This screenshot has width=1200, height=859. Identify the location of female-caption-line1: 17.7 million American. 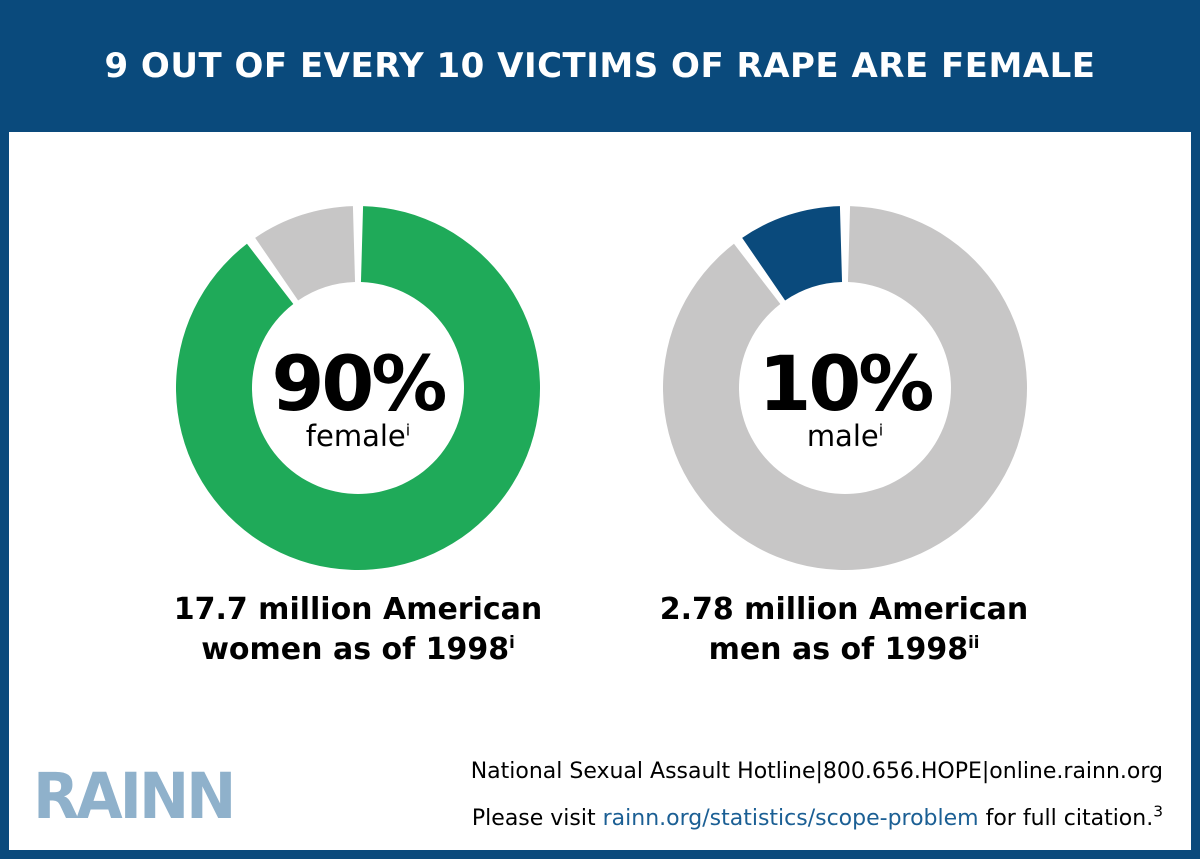
(358, 609).